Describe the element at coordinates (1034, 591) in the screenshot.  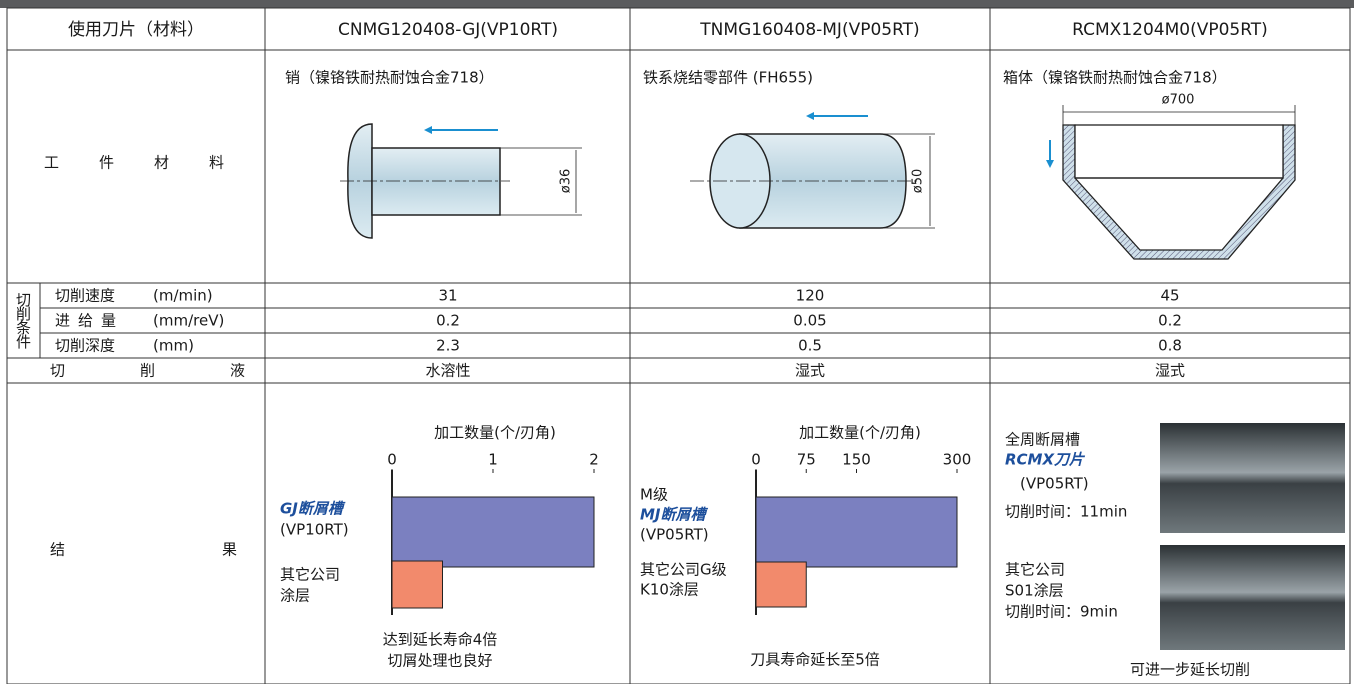
I see `photo-caption: S01涂层` at that location.